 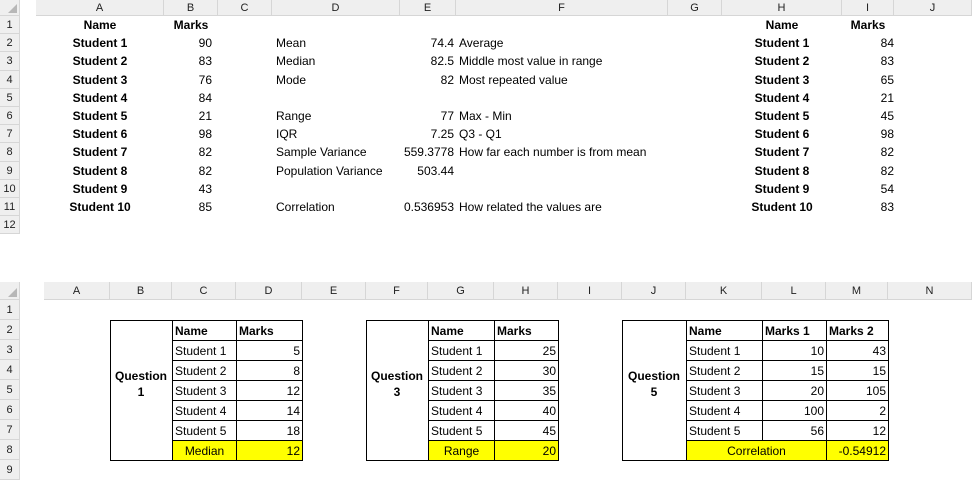 What do you see at coordinates (291, 79) in the screenshot?
I see `stat-label: Mode` at bounding box center [291, 79].